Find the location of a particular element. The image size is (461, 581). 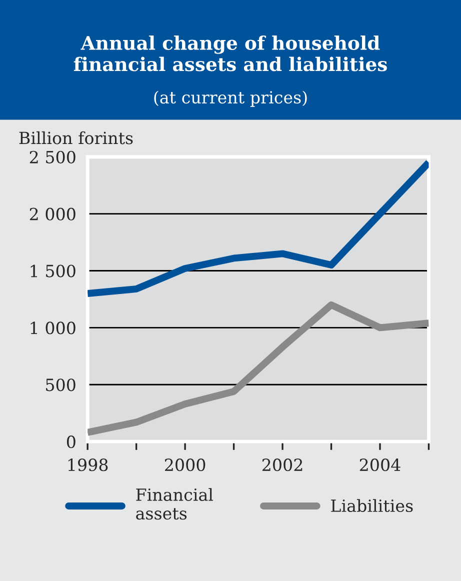

x-tick-label: 2004 is located at coordinates (380, 465).